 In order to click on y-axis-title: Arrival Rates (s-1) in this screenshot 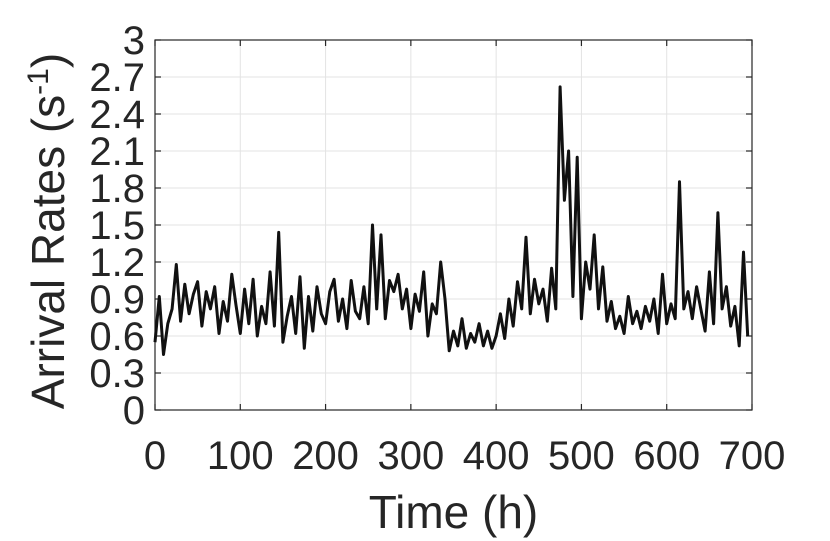, I will do `click(48, 231)`.